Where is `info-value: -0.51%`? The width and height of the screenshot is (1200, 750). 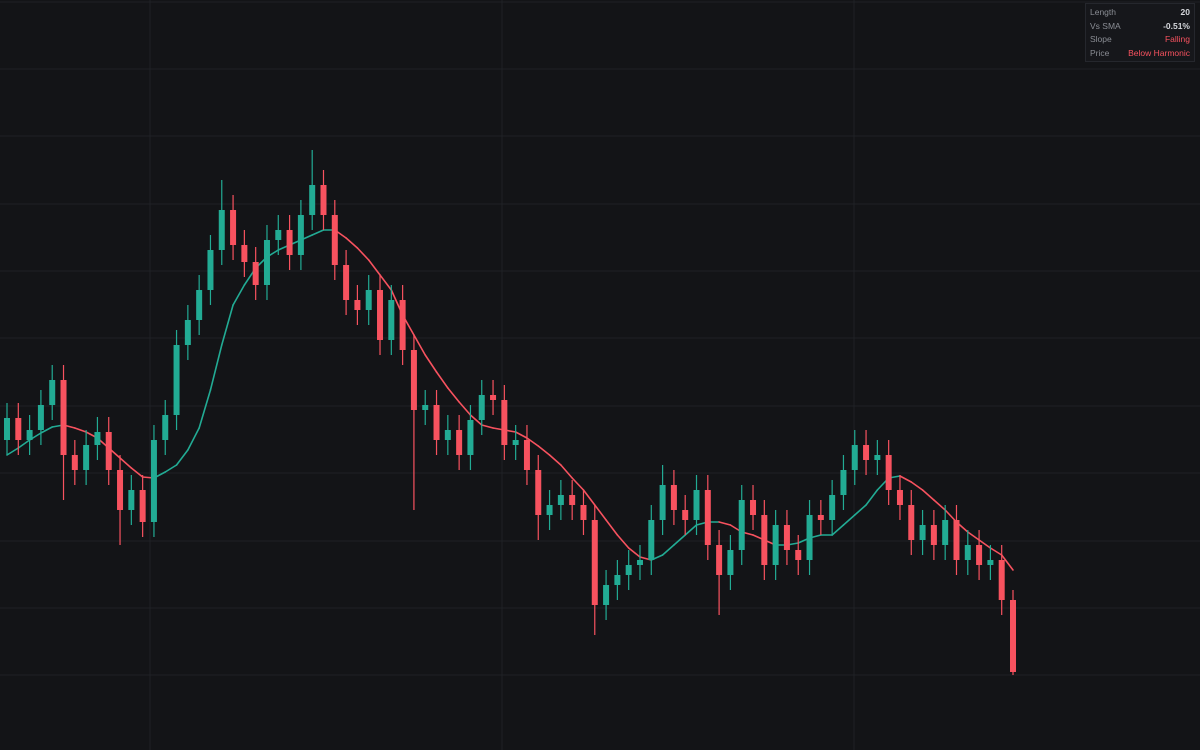
info-value: -0.51% is located at coordinates (1176, 25).